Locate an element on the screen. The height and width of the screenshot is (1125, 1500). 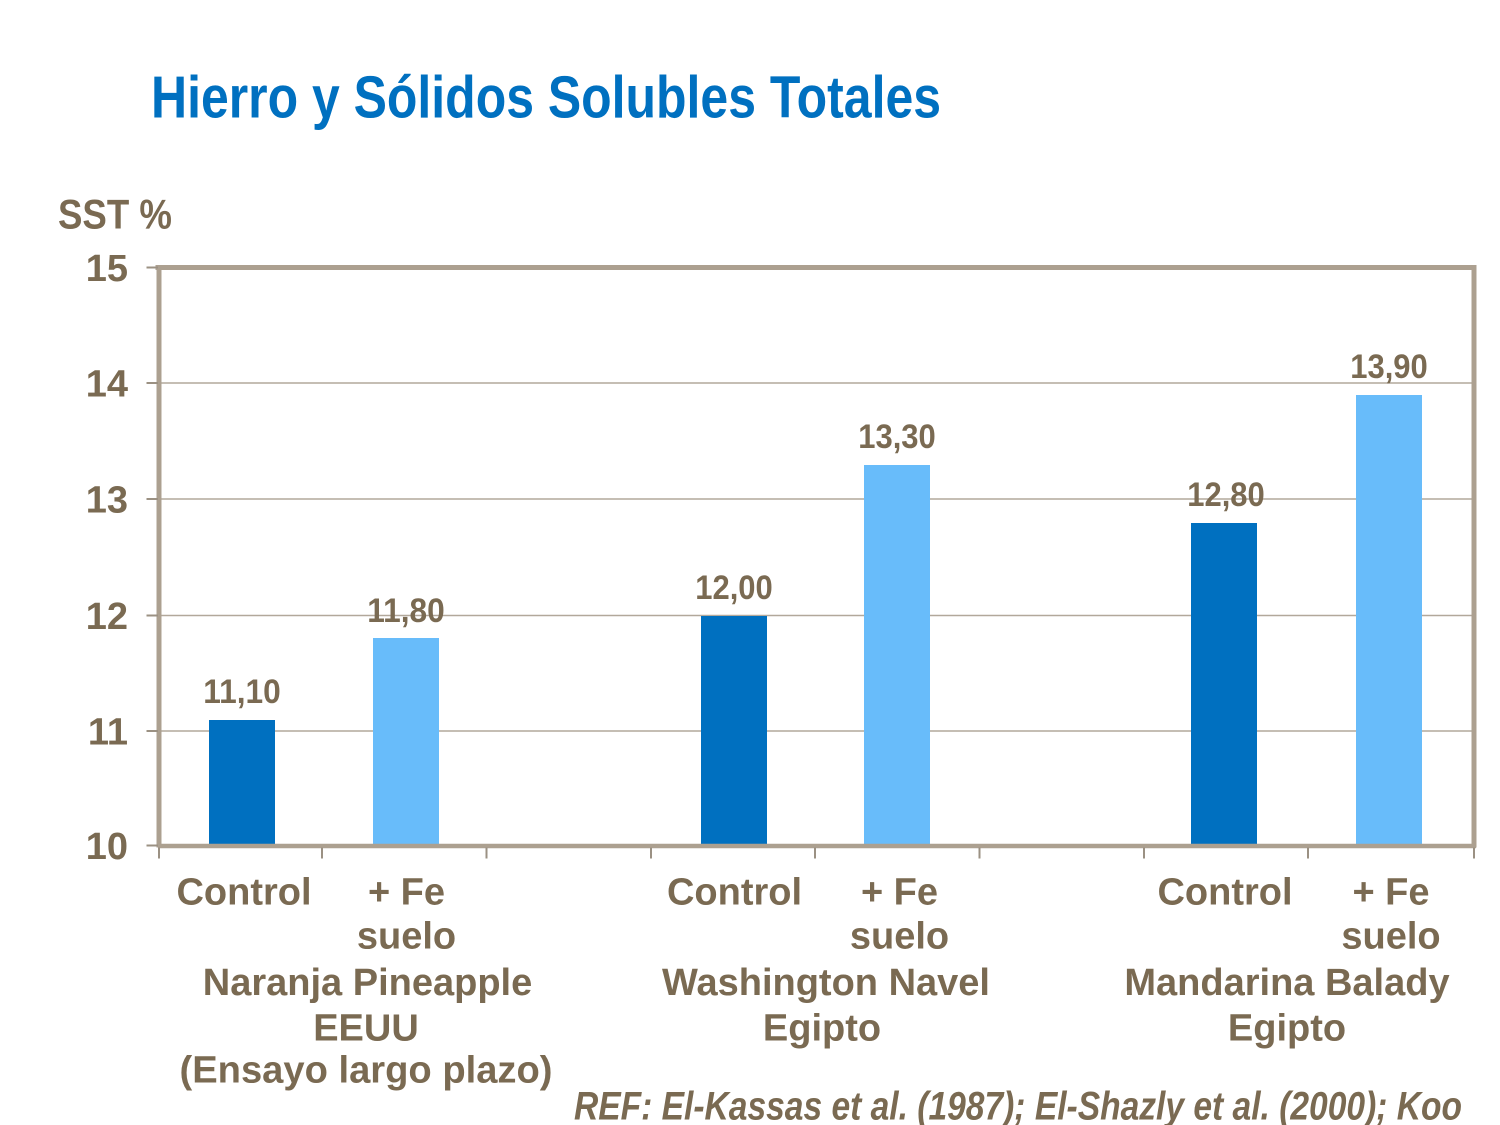
svg-text: 13,30 is located at coordinates (897, 437).